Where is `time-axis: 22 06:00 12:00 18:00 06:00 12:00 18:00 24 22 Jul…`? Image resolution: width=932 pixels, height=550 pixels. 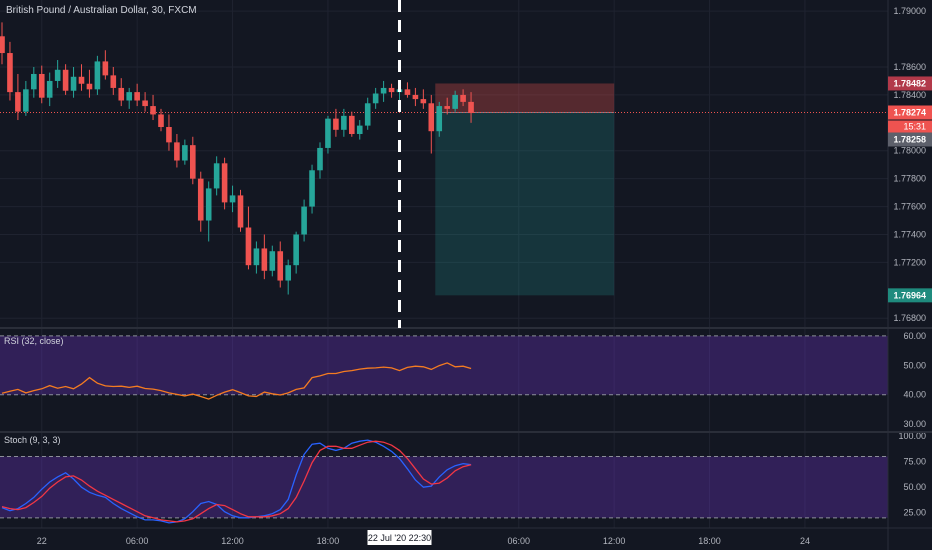
time-axis: 22 06:00 12:00 18:00 06:00 12:00 18:00 24 22 Jul… is located at coordinates (423, 538).